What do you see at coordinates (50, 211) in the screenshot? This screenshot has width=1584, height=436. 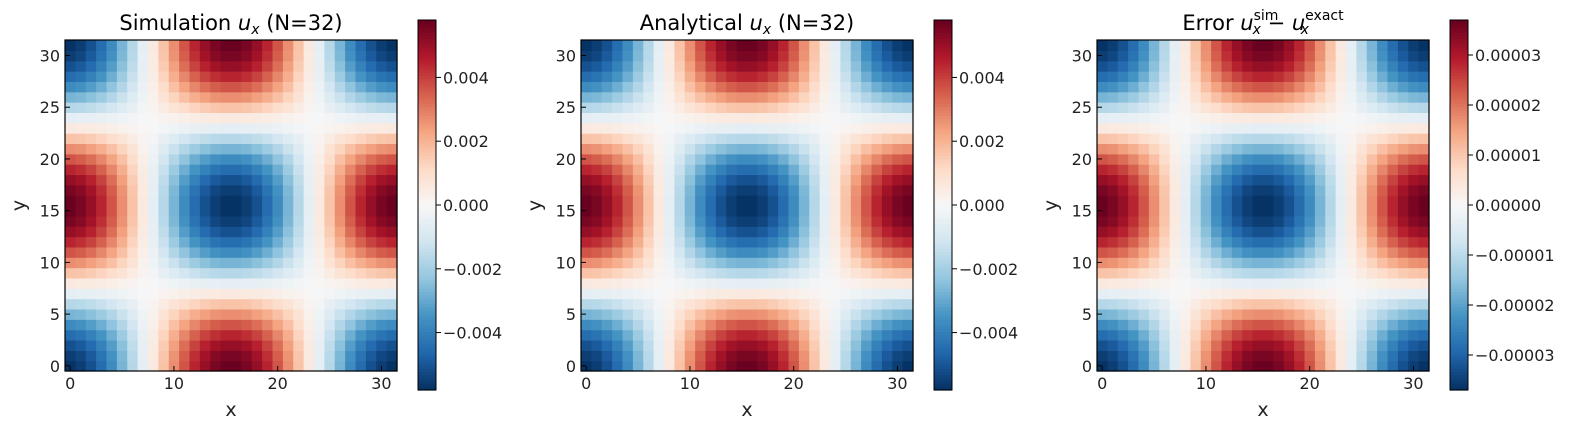 I see `y-tick-label: 15` at bounding box center [50, 211].